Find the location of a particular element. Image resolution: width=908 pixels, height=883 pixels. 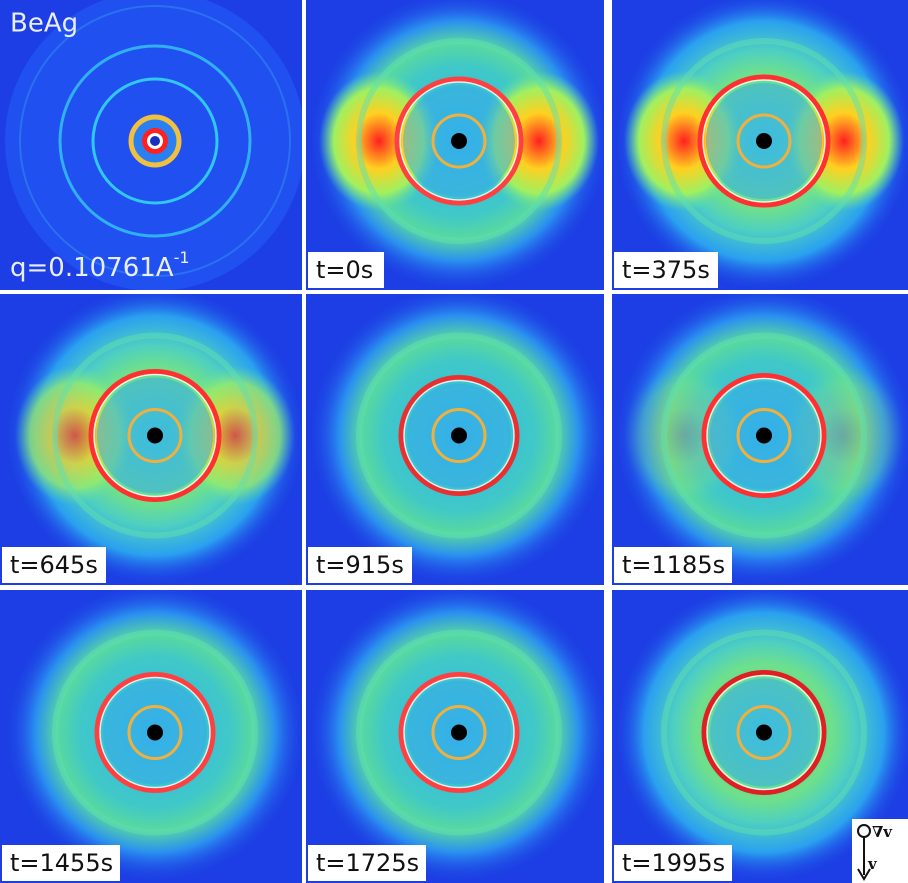

symbol-box is located at coordinates (880, 851).